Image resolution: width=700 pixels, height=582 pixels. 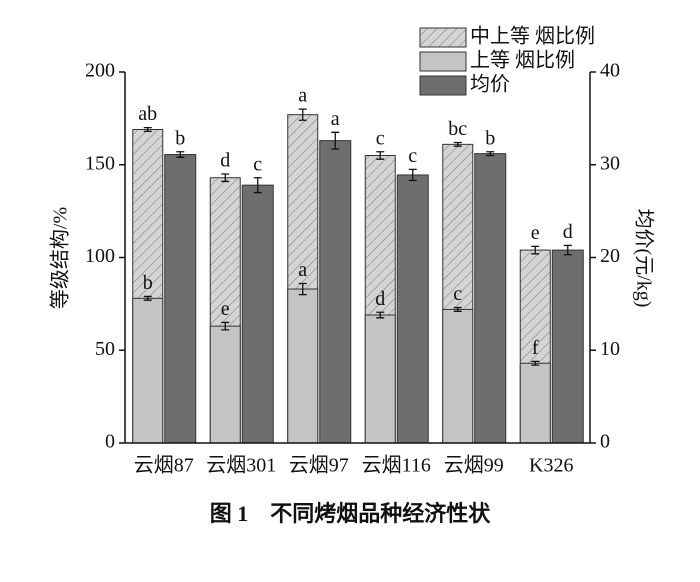 I want to click on y2-tick-label: 10, so click(x=610, y=349).